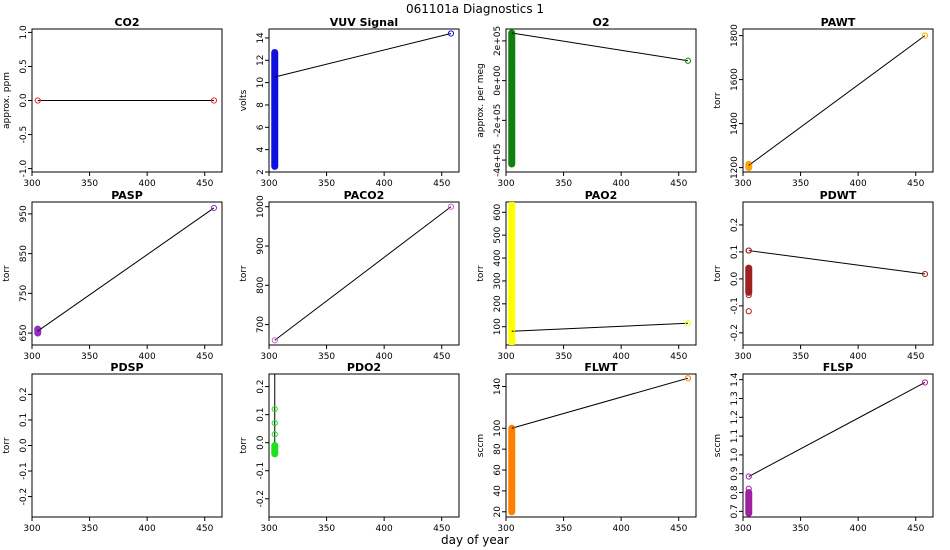 The width and height of the screenshot is (950, 550). Describe the element at coordinates (838, 22) in the screenshot. I see `panel-title: PAWT` at that location.